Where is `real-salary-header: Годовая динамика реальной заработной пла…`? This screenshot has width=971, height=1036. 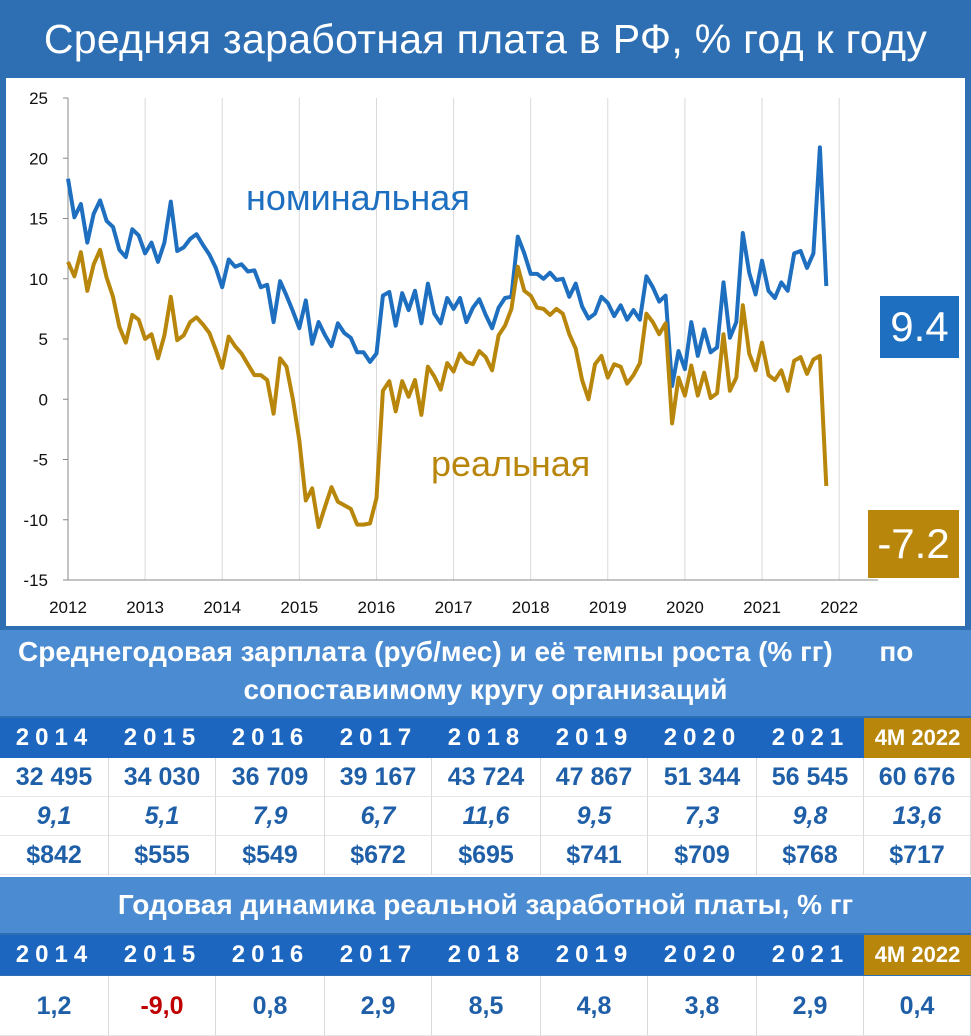
real-salary-header: Годовая динамика реальной заработной пла… is located at coordinates (485, 905).